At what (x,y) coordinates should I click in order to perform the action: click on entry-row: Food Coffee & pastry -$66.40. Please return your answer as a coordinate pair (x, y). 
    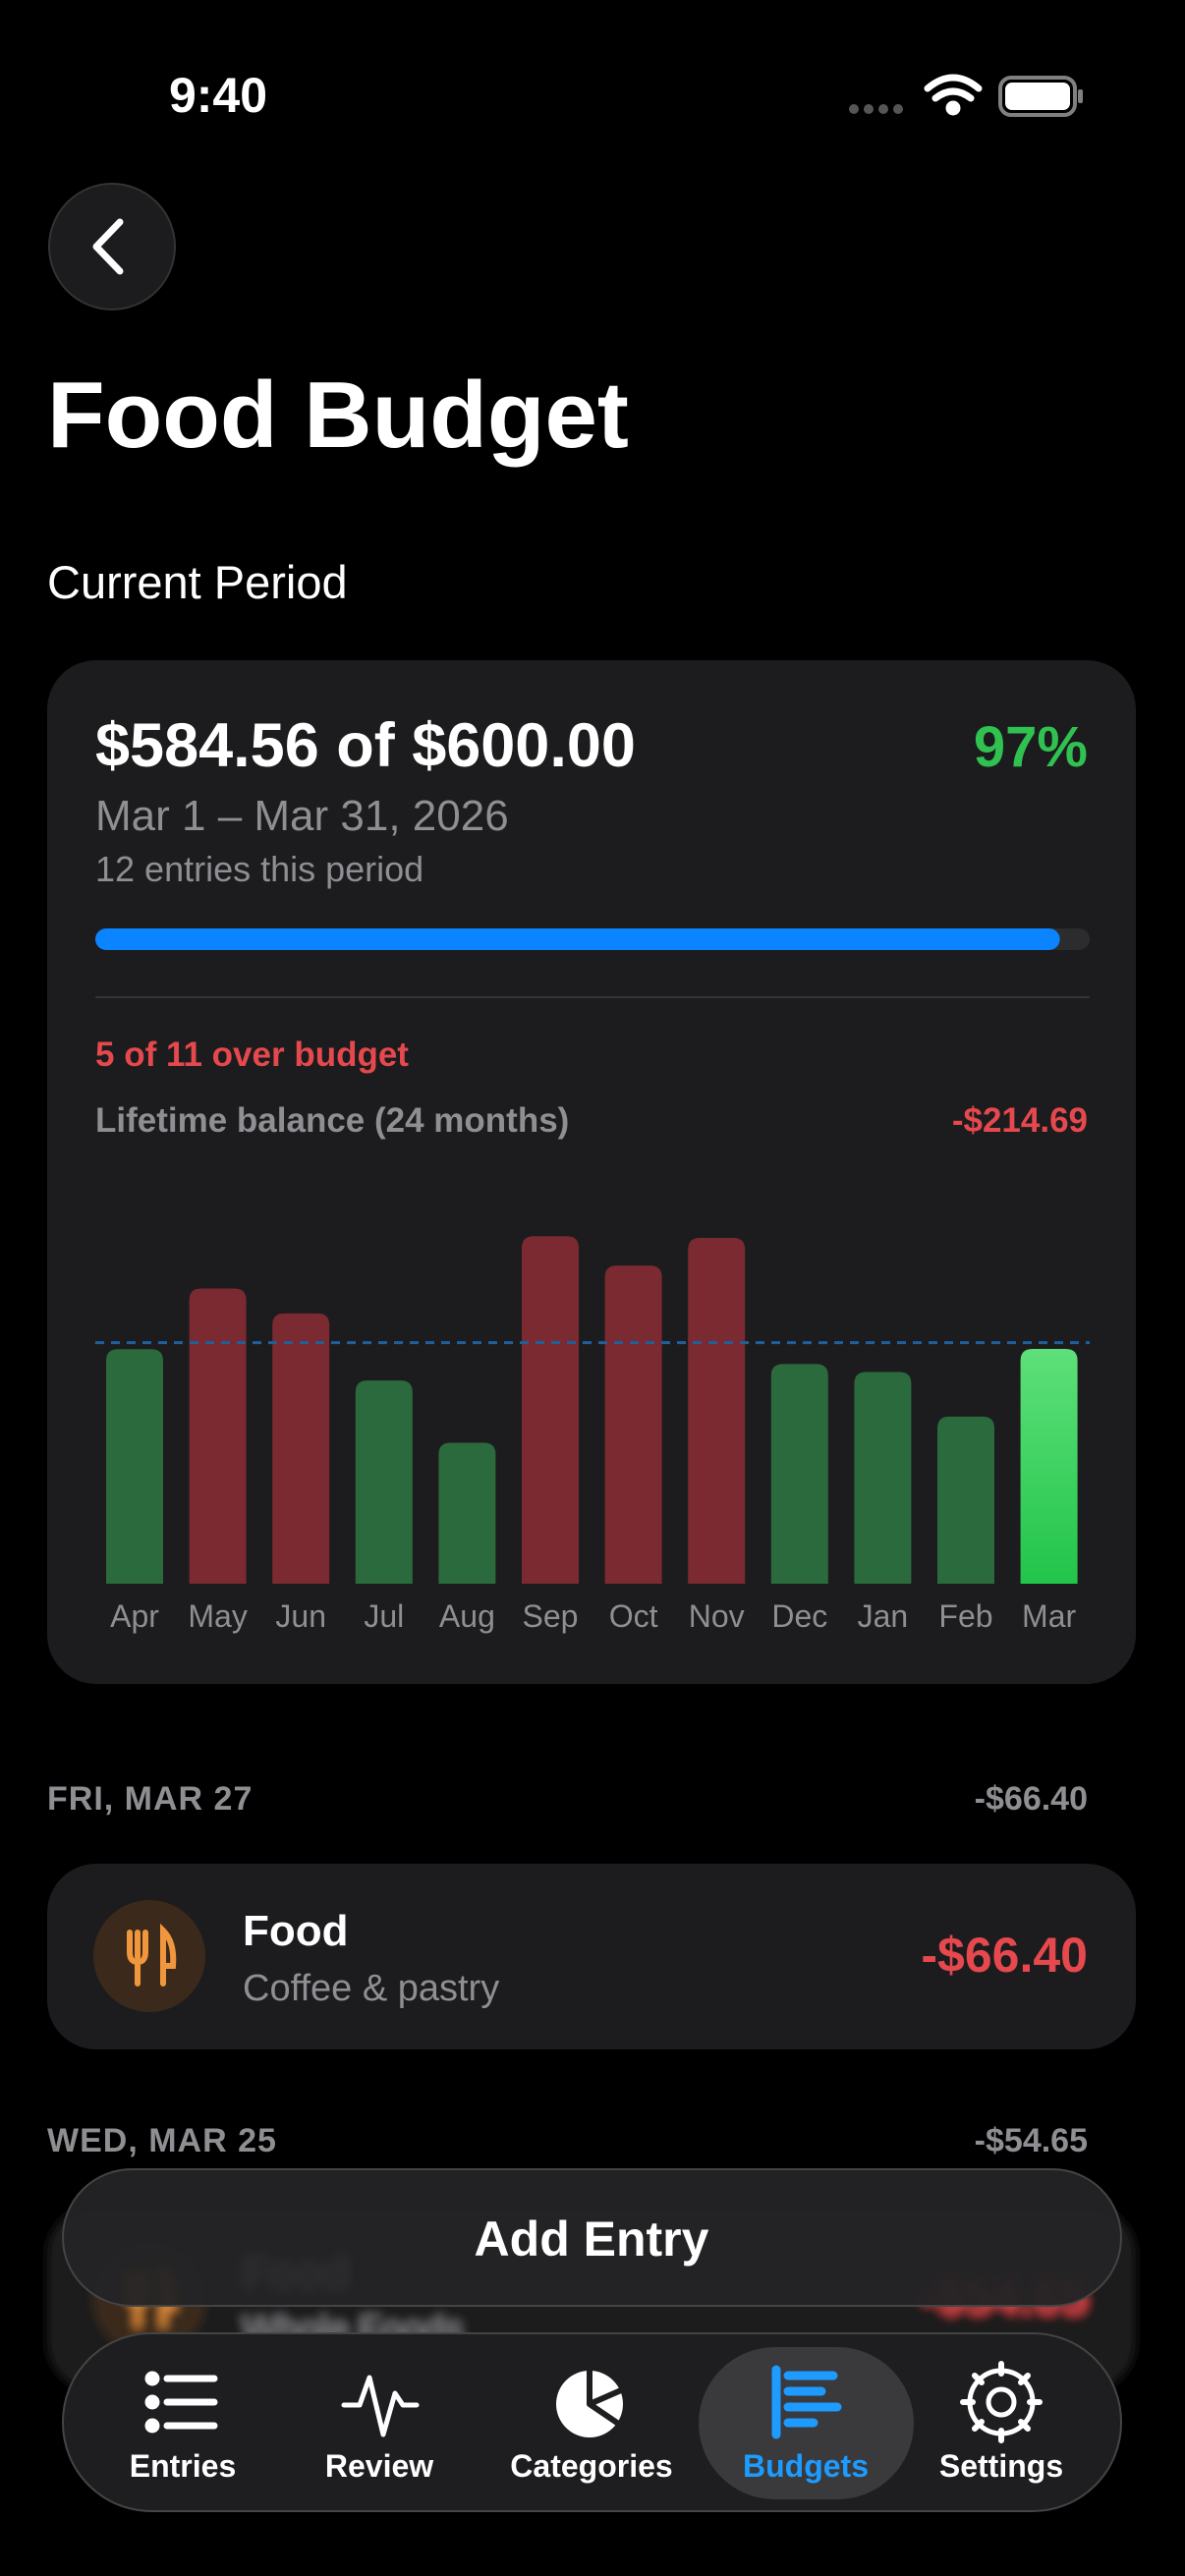
    Looking at the image, I should click on (592, 1956).